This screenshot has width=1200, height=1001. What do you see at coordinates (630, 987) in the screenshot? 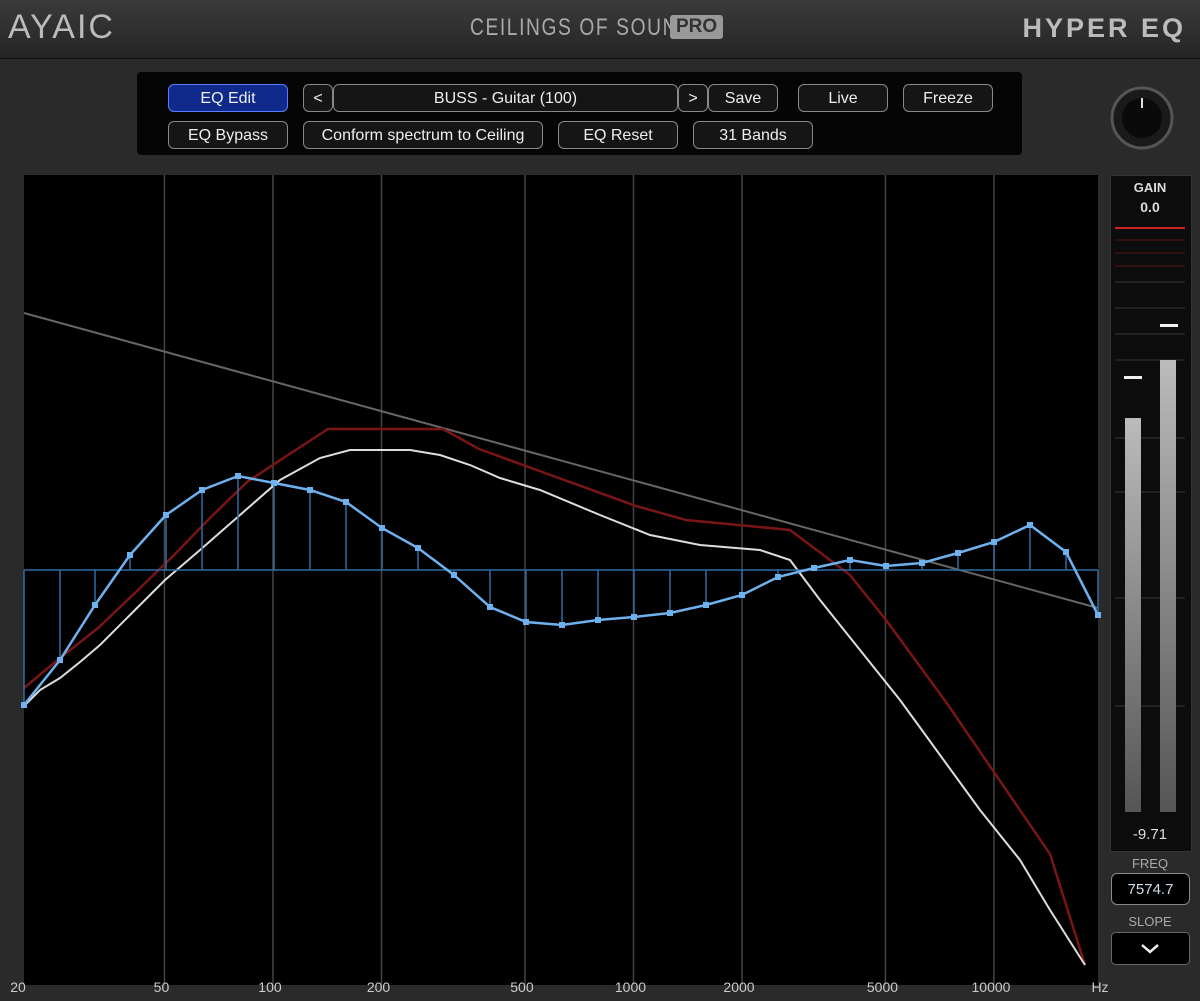
I see `freq-tick-label: 1000` at bounding box center [630, 987].